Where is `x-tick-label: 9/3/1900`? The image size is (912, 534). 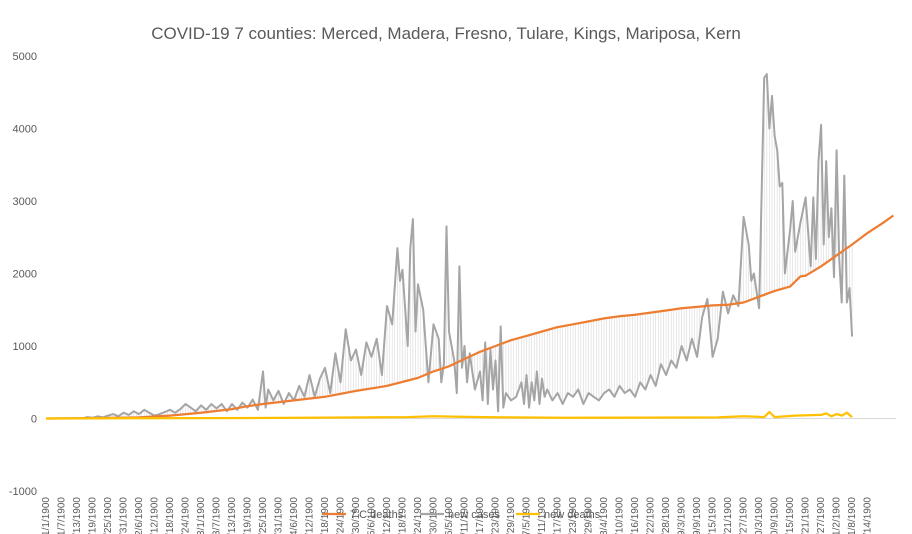
x-tick-label: 9/3/1900 is located at coordinates (682, 515).